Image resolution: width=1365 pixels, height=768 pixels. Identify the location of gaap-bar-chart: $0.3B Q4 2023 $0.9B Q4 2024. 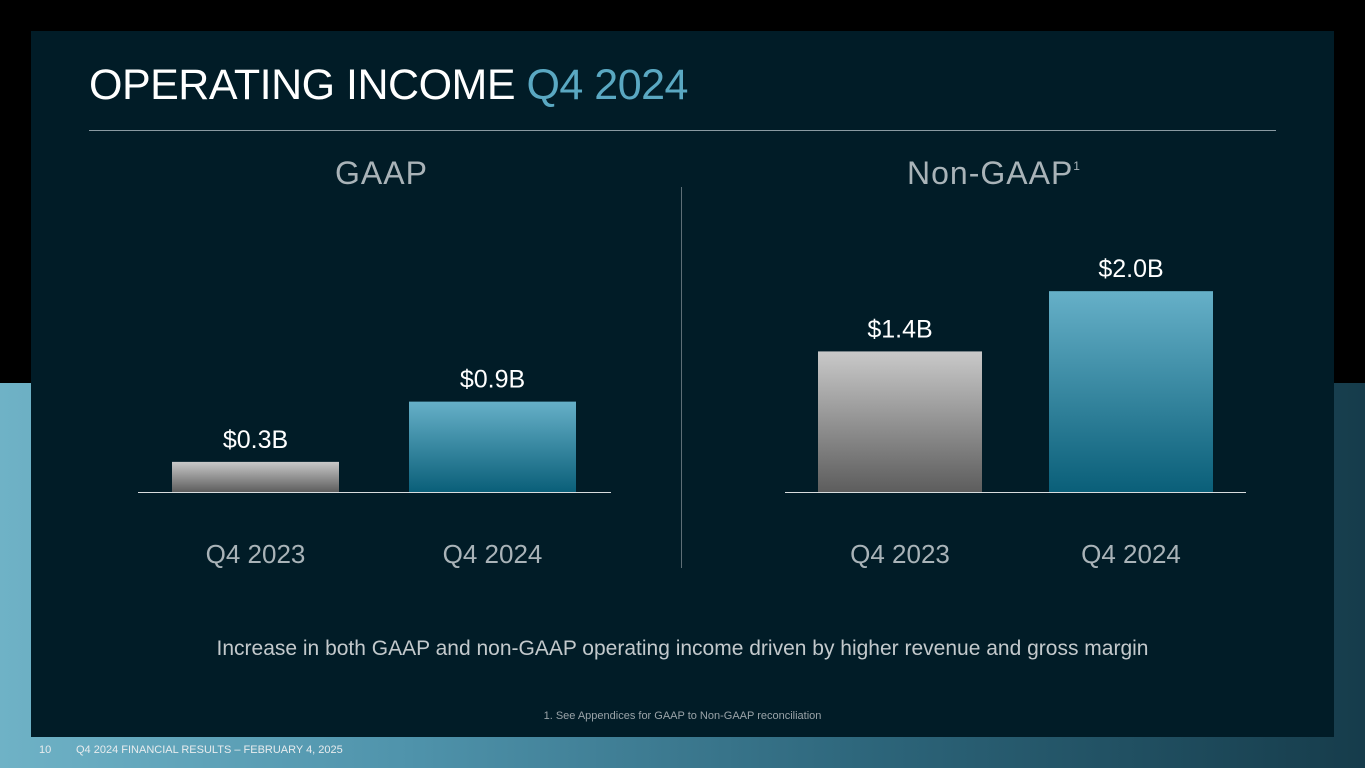
(374, 467).